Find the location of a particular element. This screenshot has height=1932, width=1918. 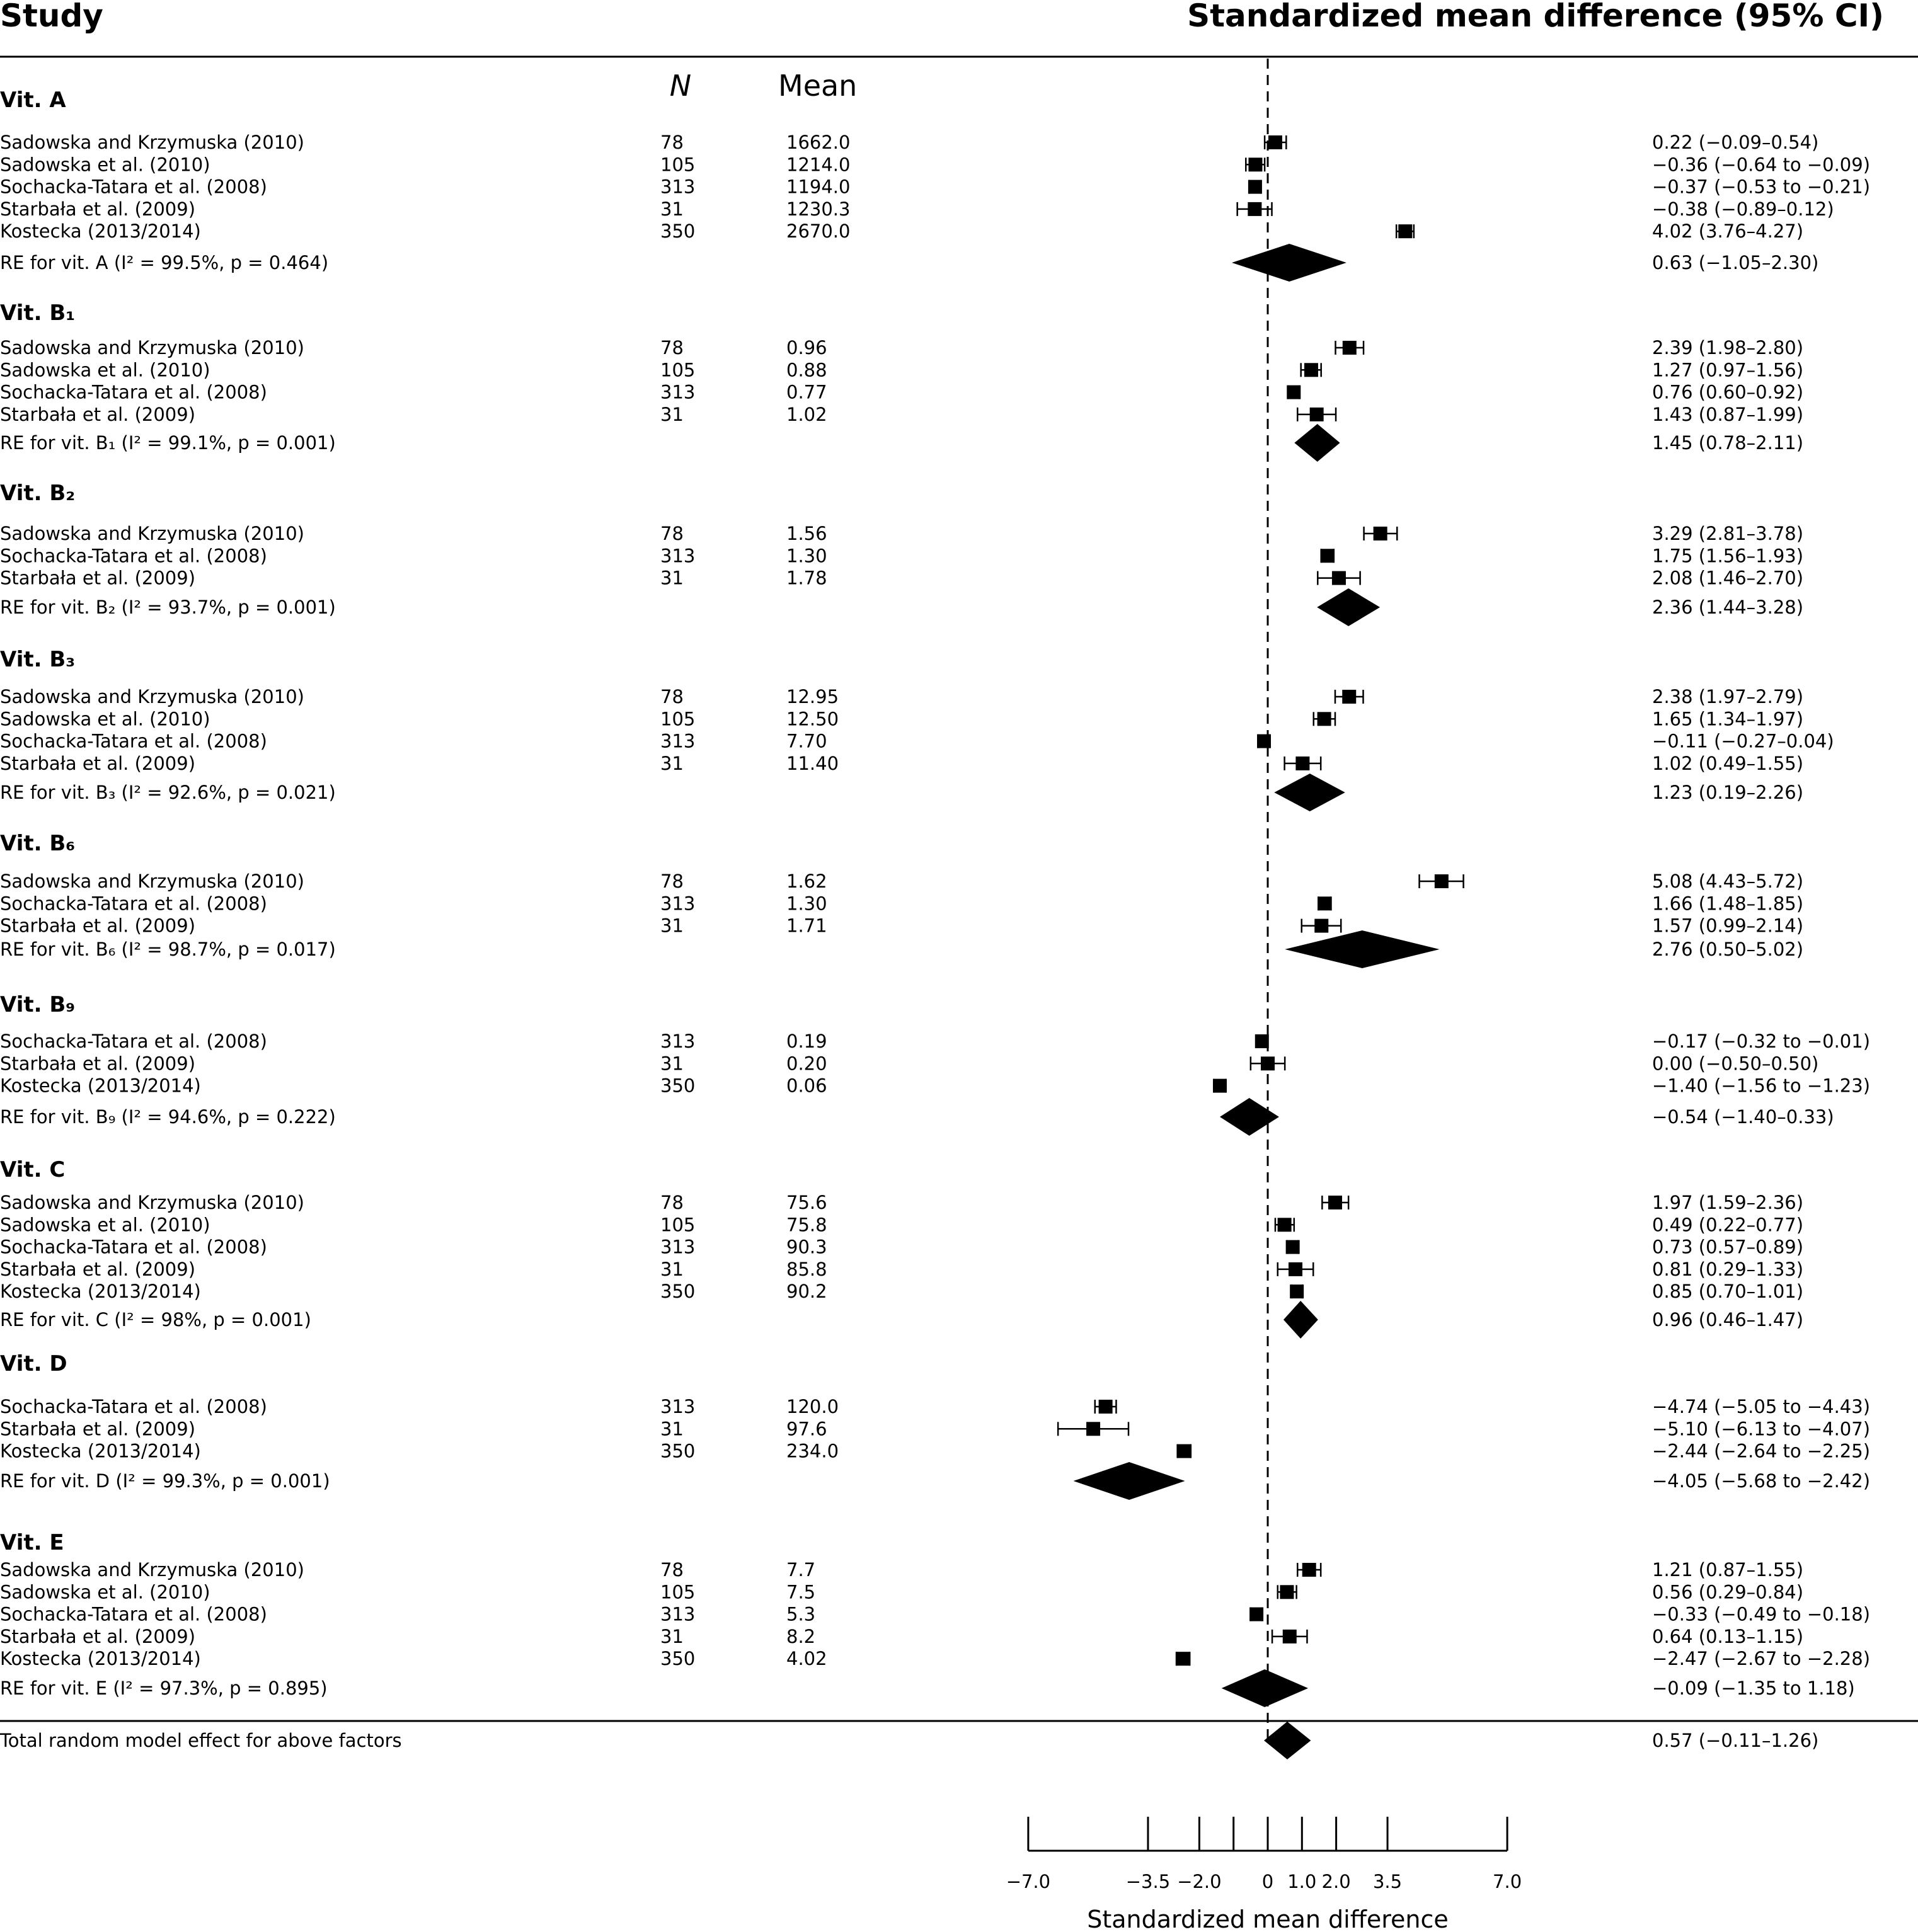

study-ci-text: 0.64 (0.13–1.15) is located at coordinates (1728, 1636).